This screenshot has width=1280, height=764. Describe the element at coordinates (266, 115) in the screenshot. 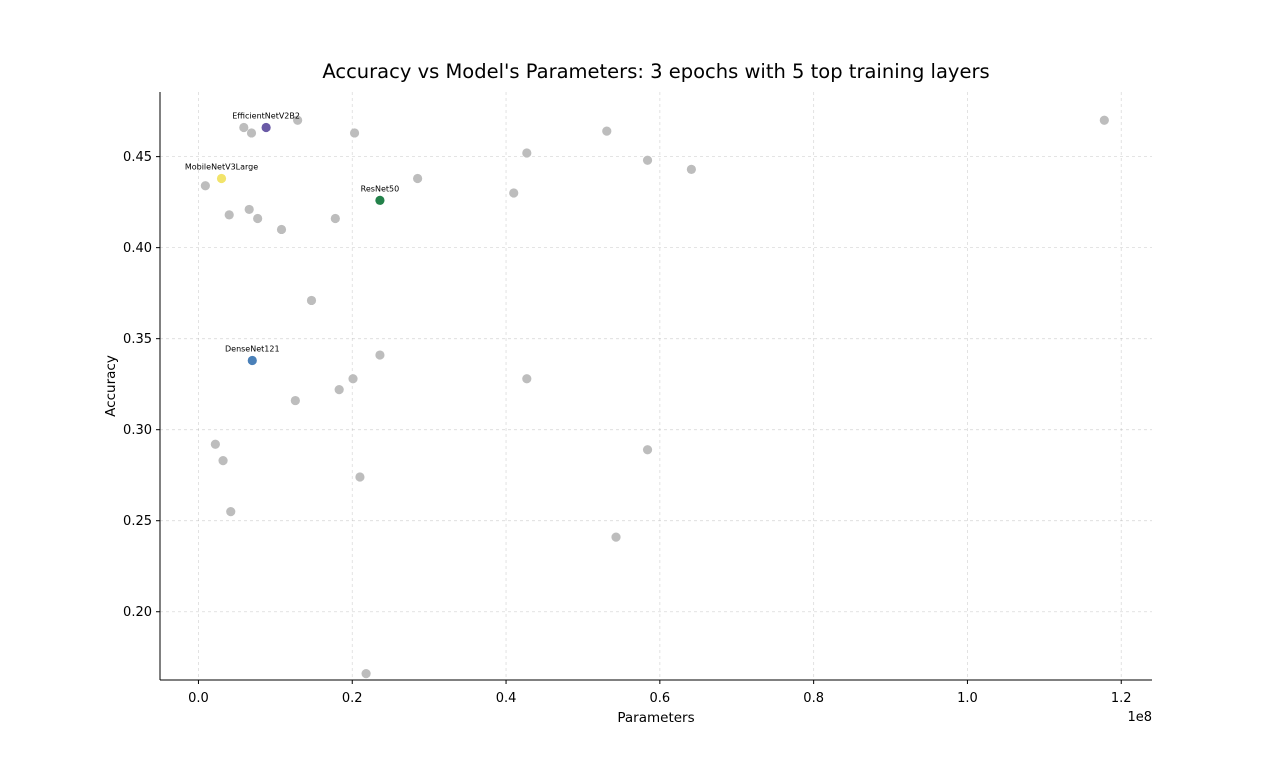

I see `point-annotation: EfficientNetV2B2` at that location.